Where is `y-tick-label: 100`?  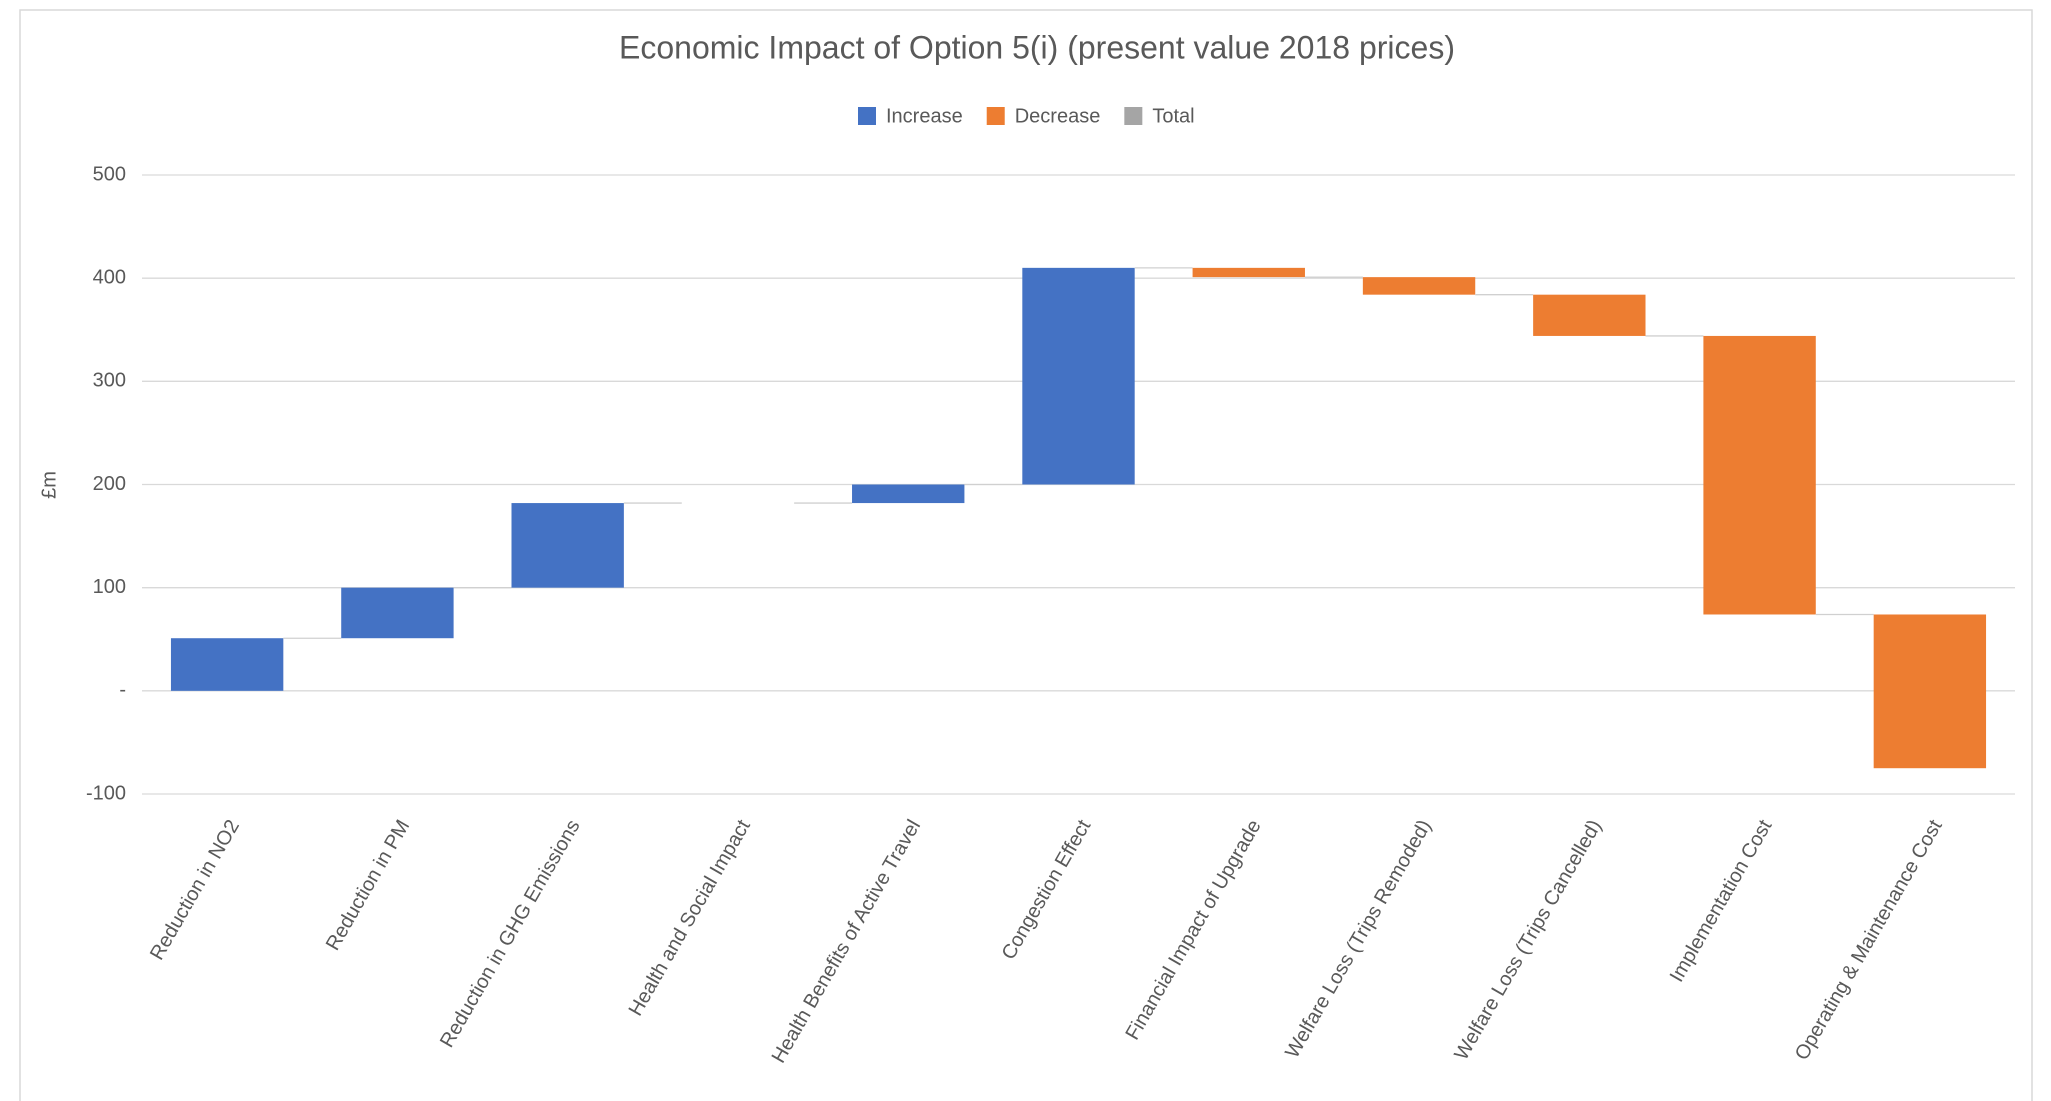 y-tick-label: 100 is located at coordinates (109, 587).